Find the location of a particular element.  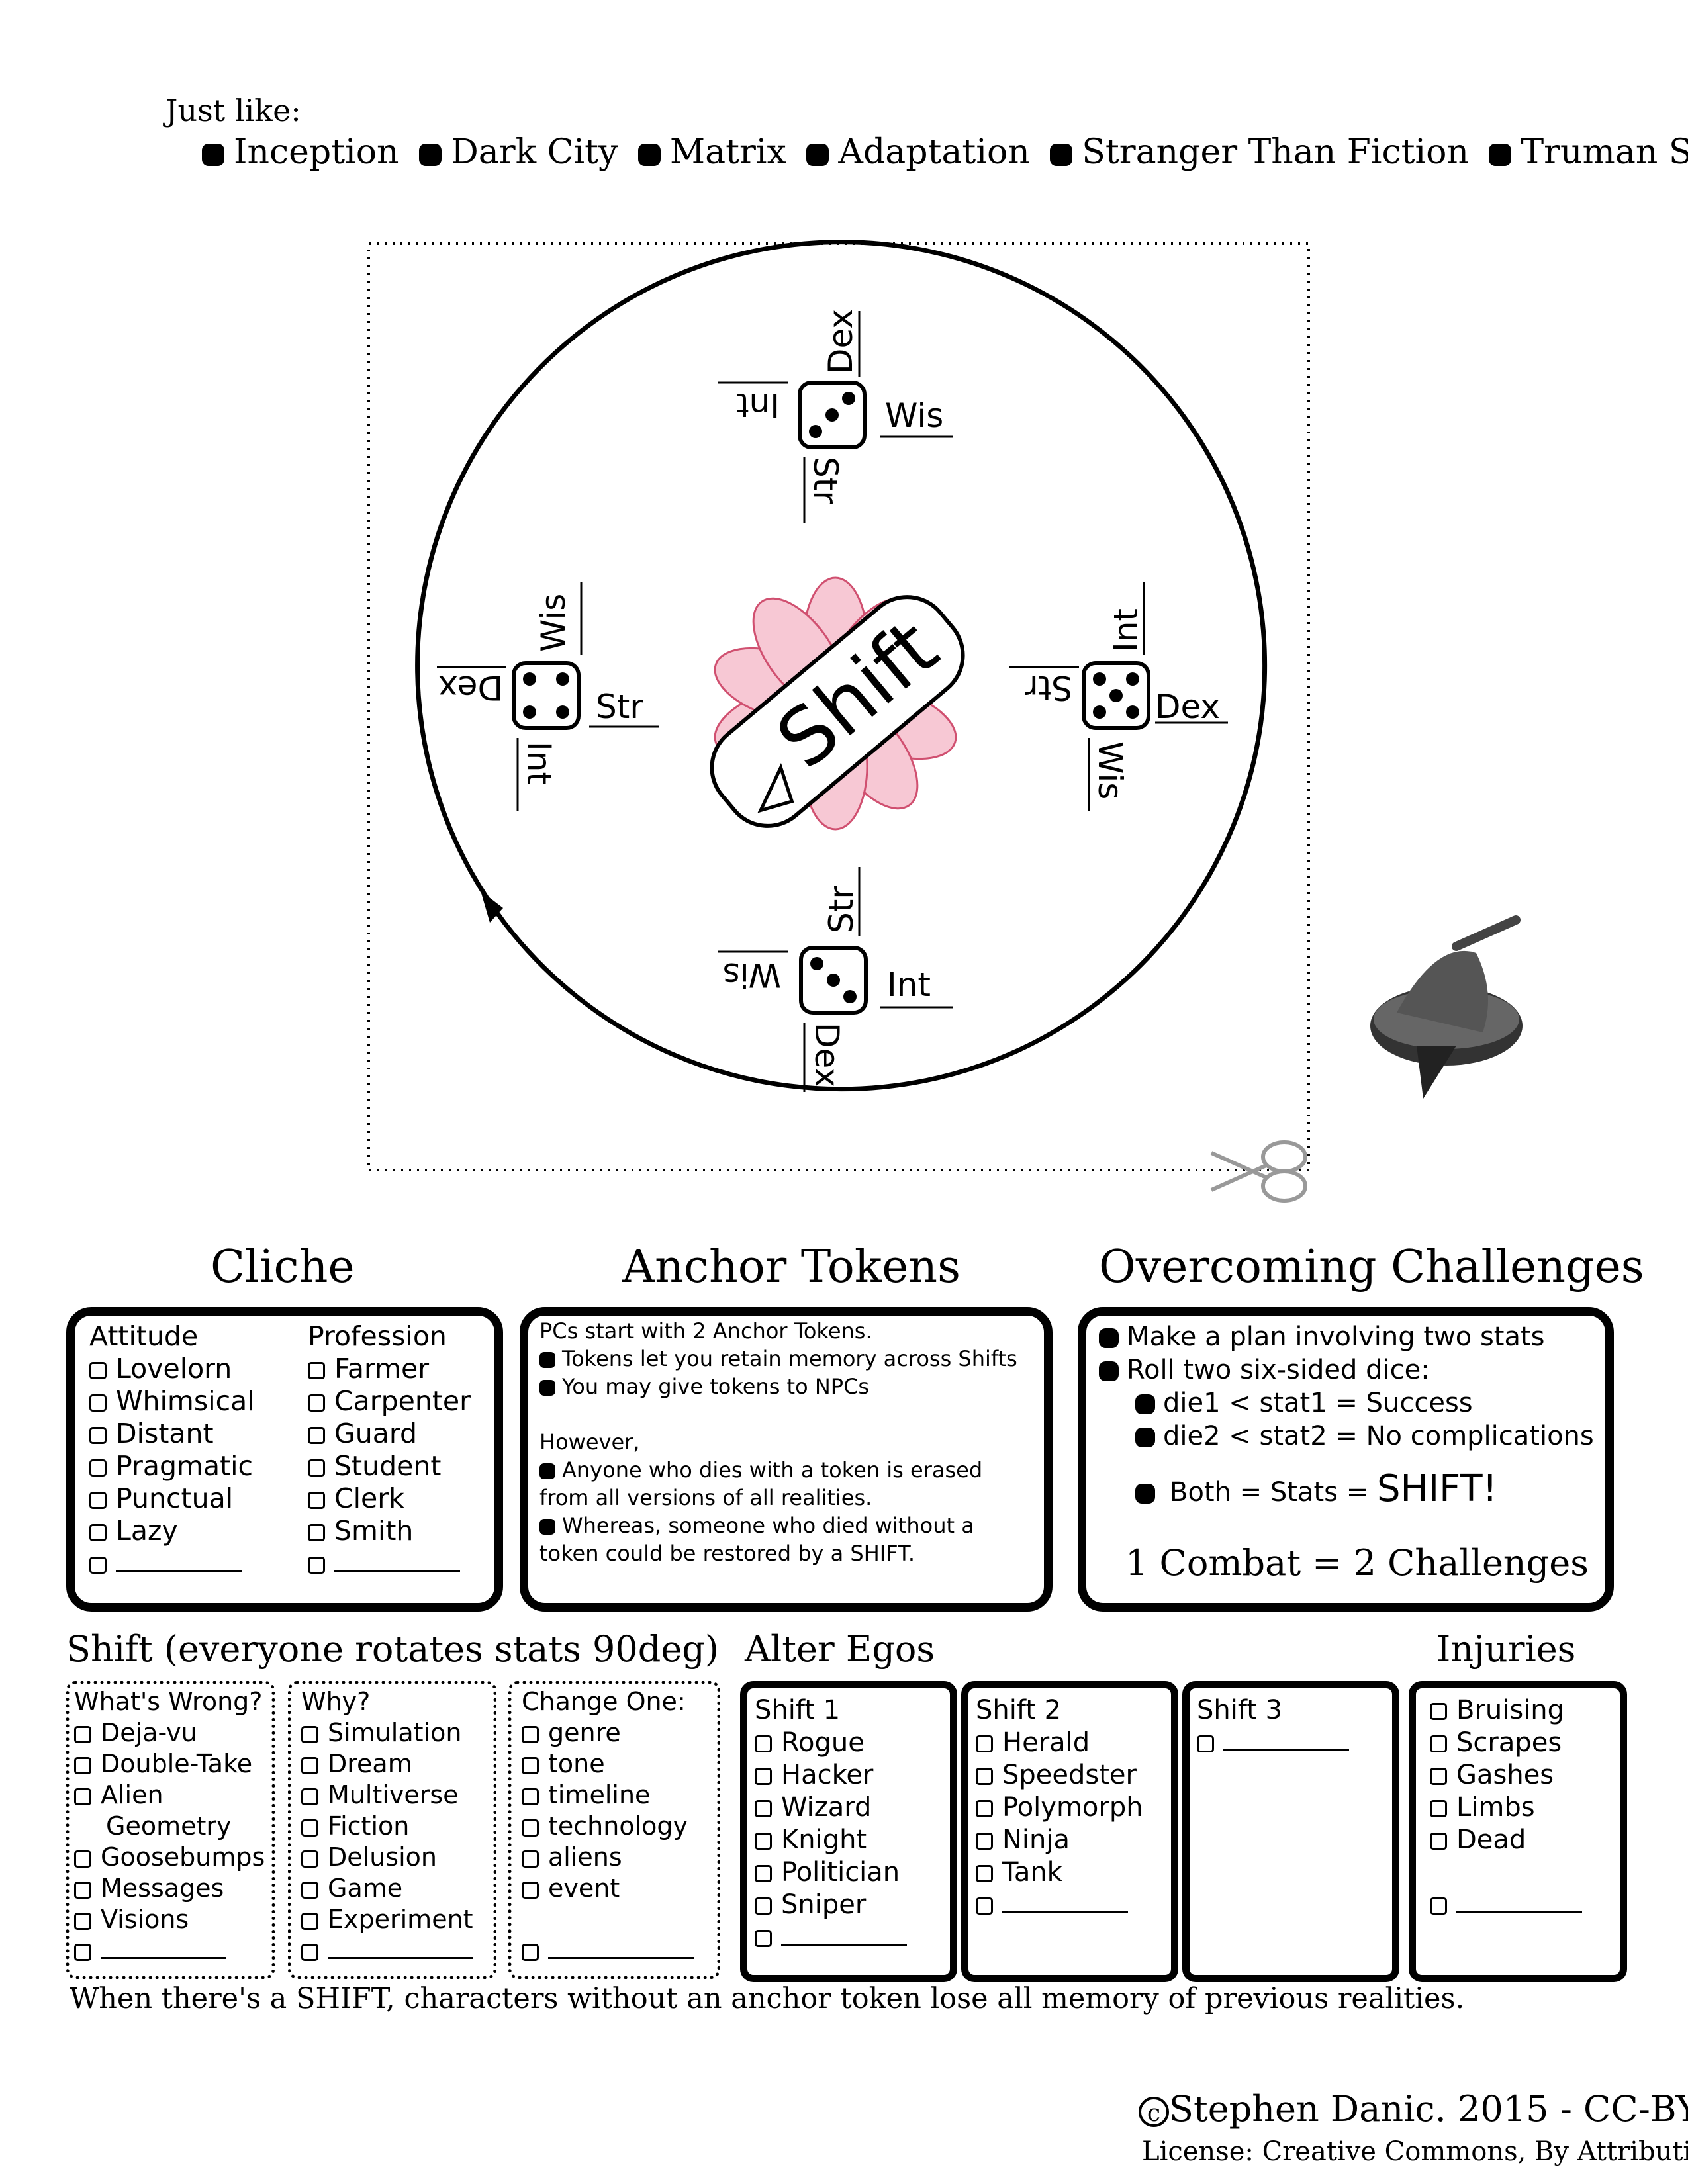

list-item: genre is located at coordinates (608, 1733).